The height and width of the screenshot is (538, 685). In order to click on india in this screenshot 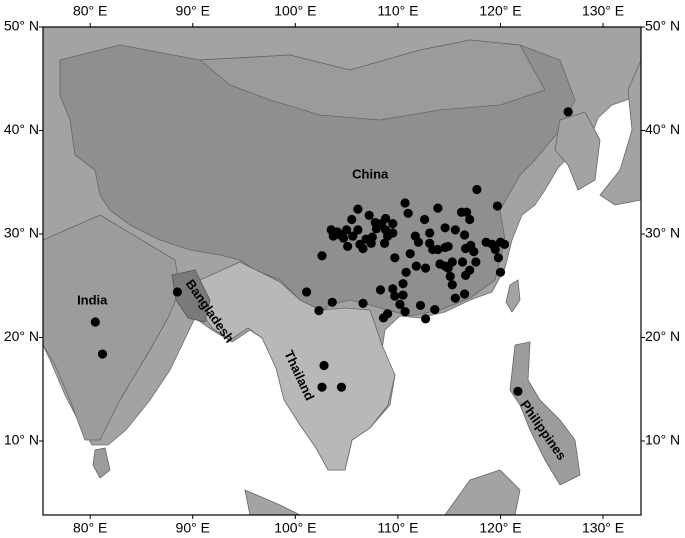, I will do `click(112, 327)`.